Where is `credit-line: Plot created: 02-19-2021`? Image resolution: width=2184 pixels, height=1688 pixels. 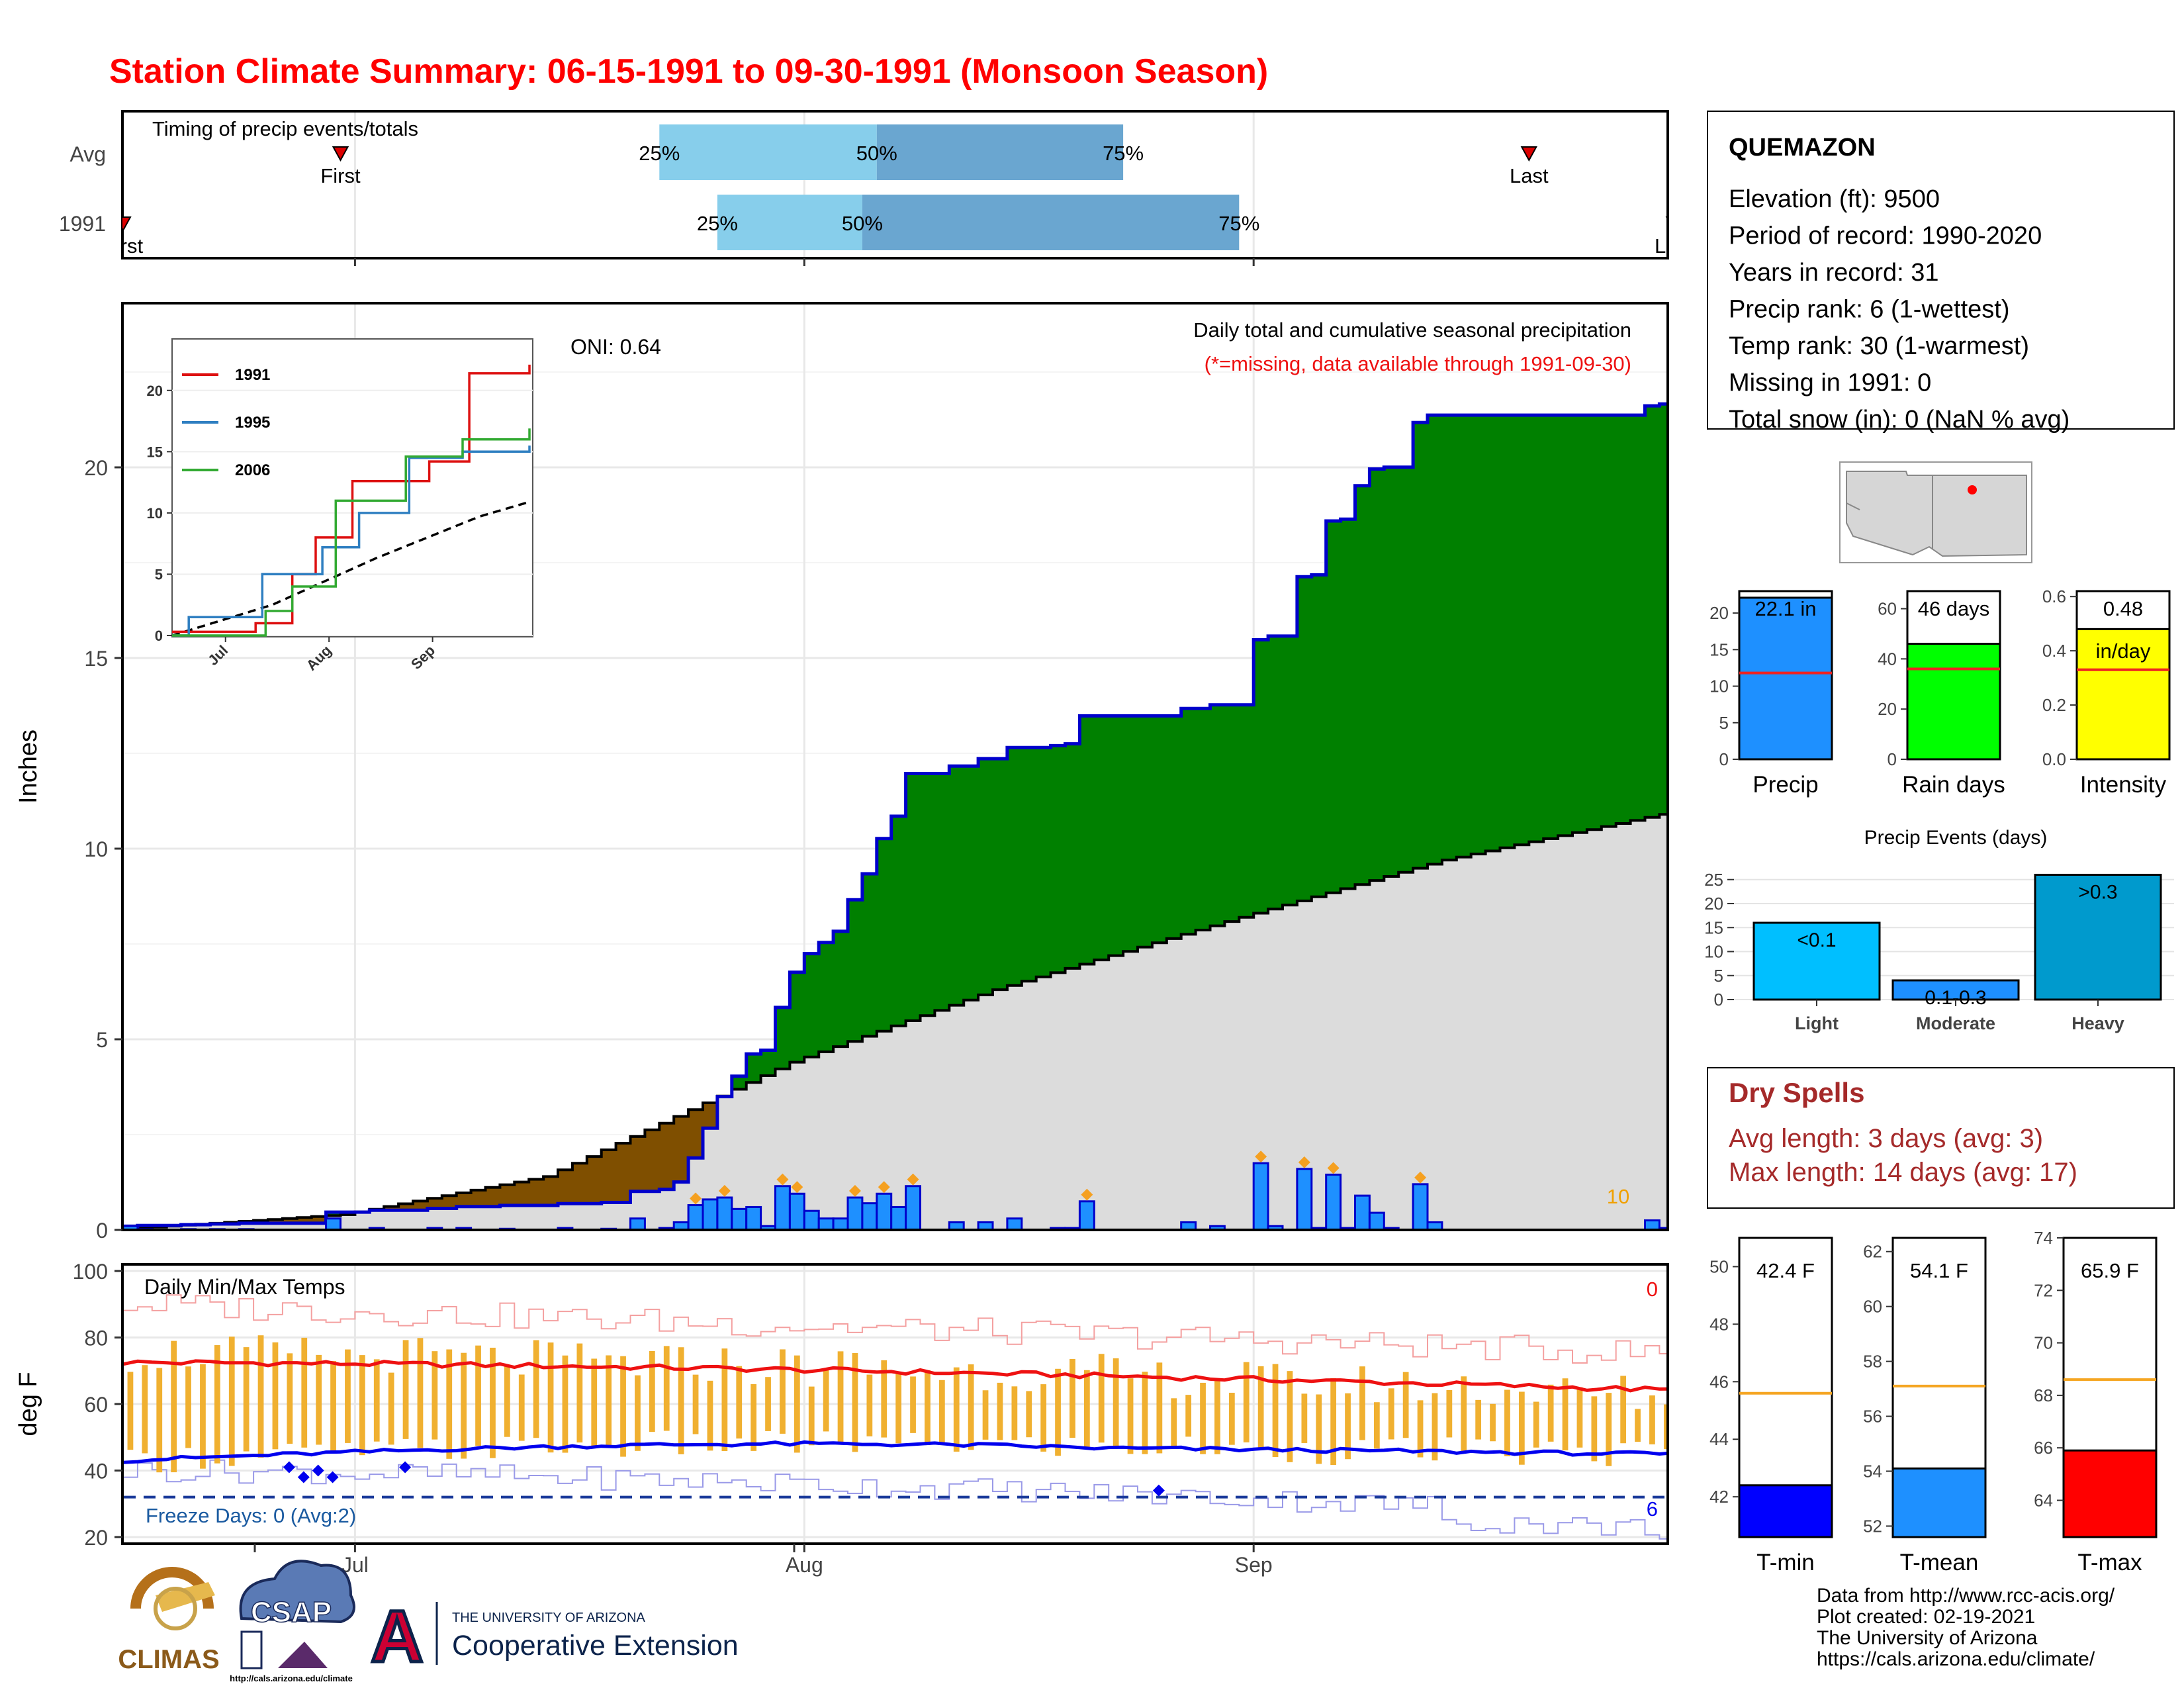 credit-line: Plot created: 02-19-2021 is located at coordinates (1926, 1617).